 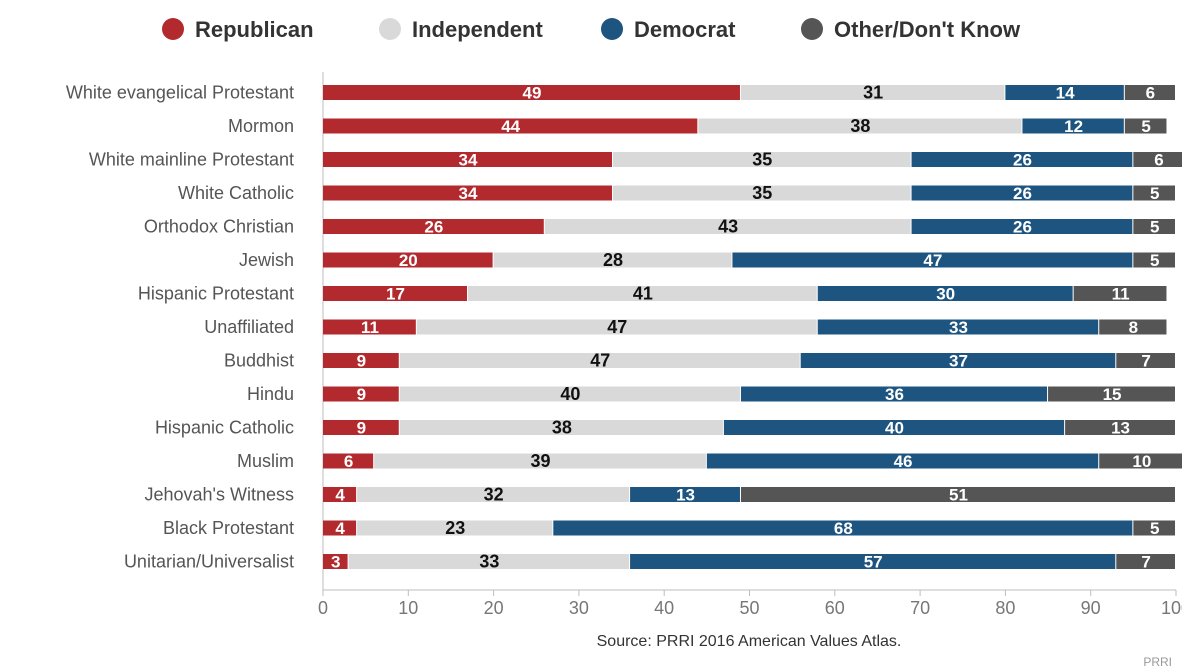 What do you see at coordinates (1171, 608) in the screenshot?
I see `x-tick-label: 100` at bounding box center [1171, 608].